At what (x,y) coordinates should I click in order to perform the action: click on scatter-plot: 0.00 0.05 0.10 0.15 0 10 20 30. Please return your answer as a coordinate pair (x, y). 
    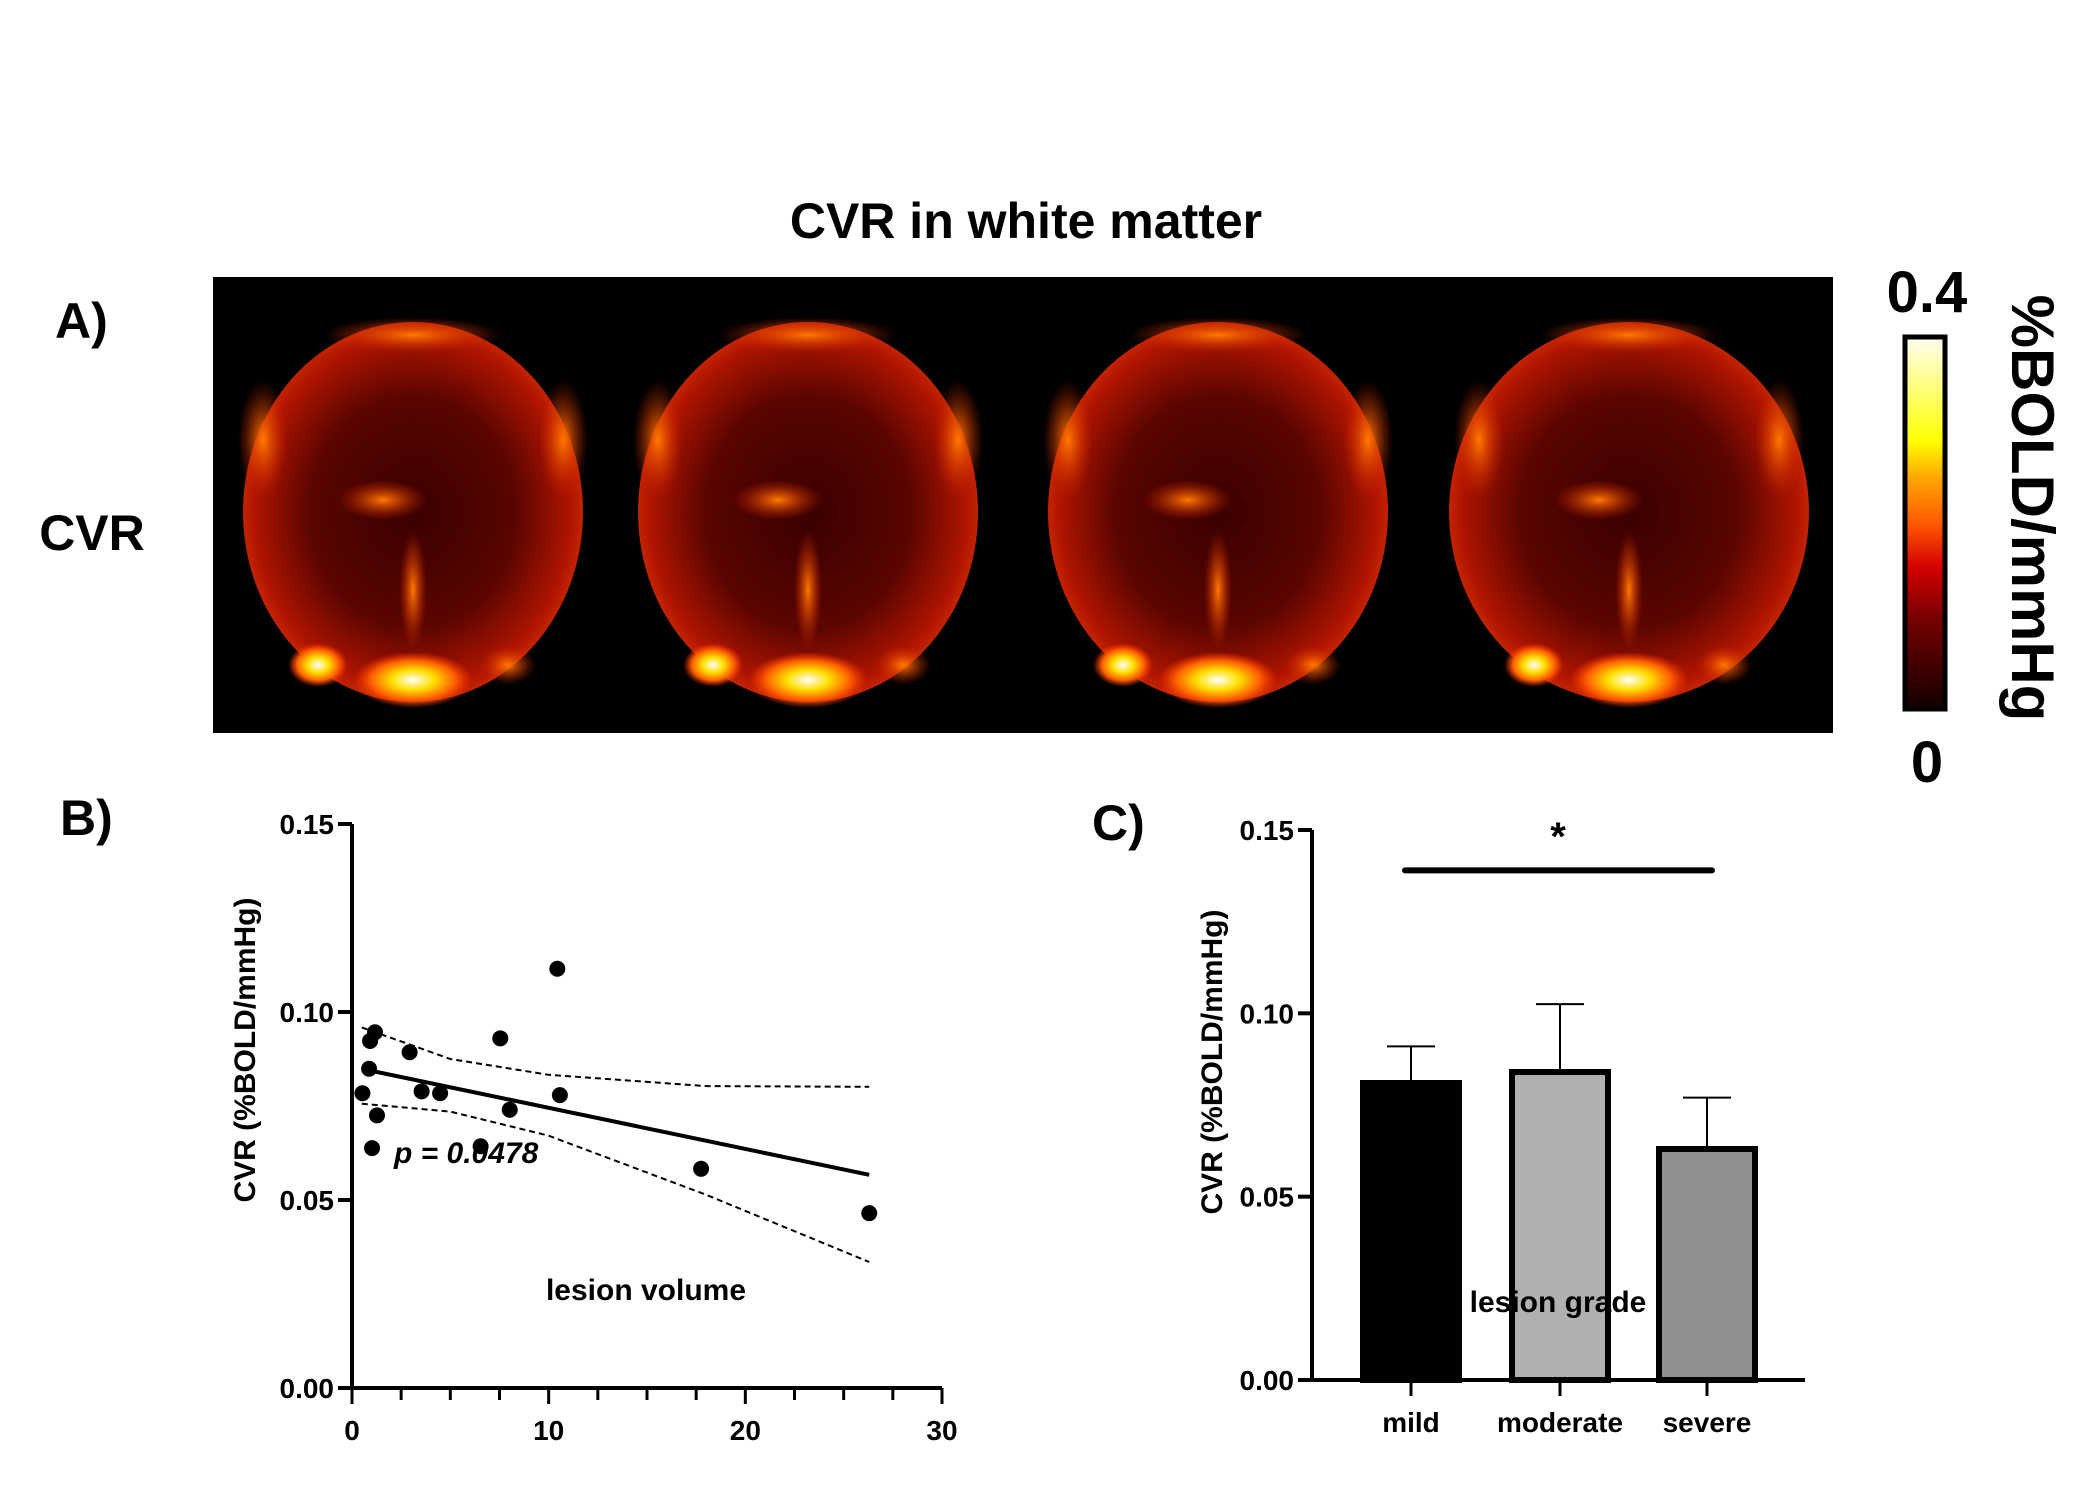
    Looking at the image, I should click on (619, 1127).